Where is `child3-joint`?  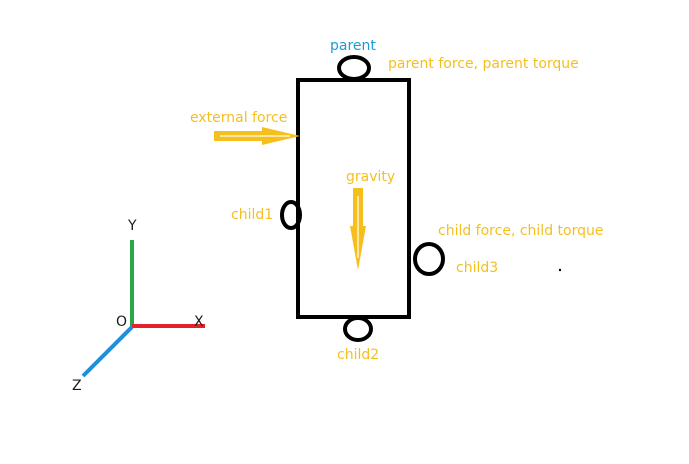 child3-joint is located at coordinates (429, 259).